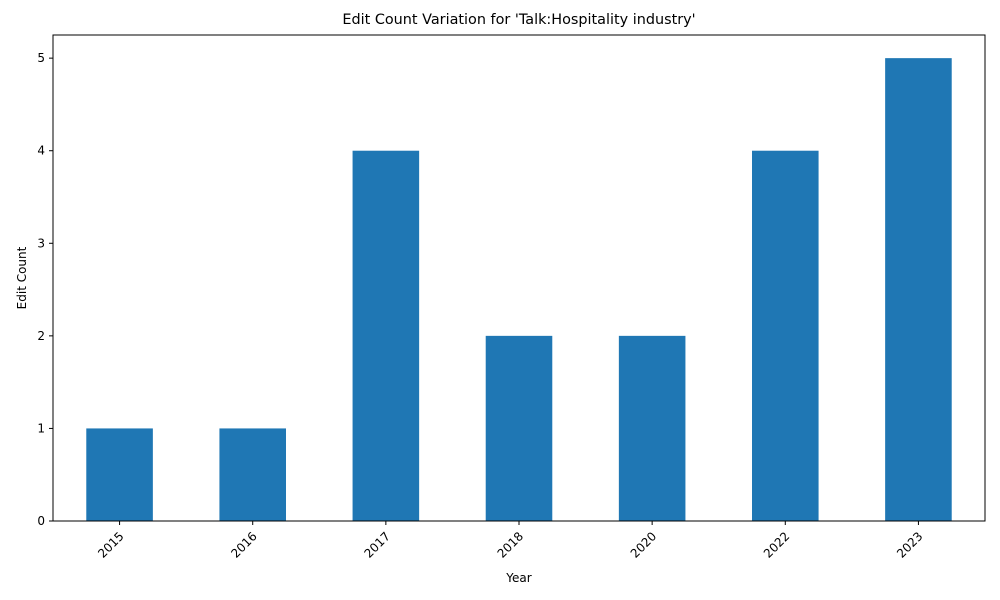 The image size is (1000, 600). I want to click on y-tick-label: 3, so click(41, 243).